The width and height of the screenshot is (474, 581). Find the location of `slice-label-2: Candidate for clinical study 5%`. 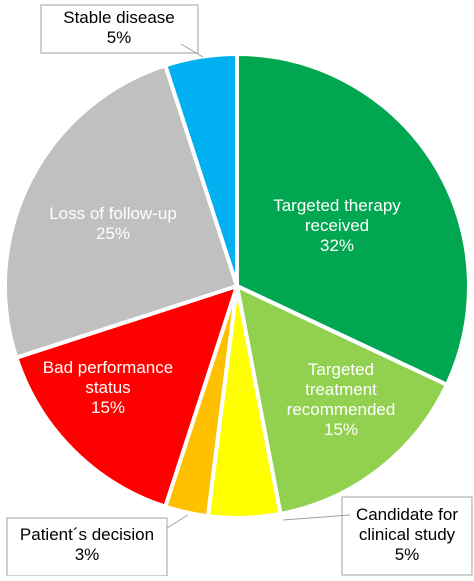

slice-label-2: Candidate for clinical study 5% is located at coordinates (407, 534).